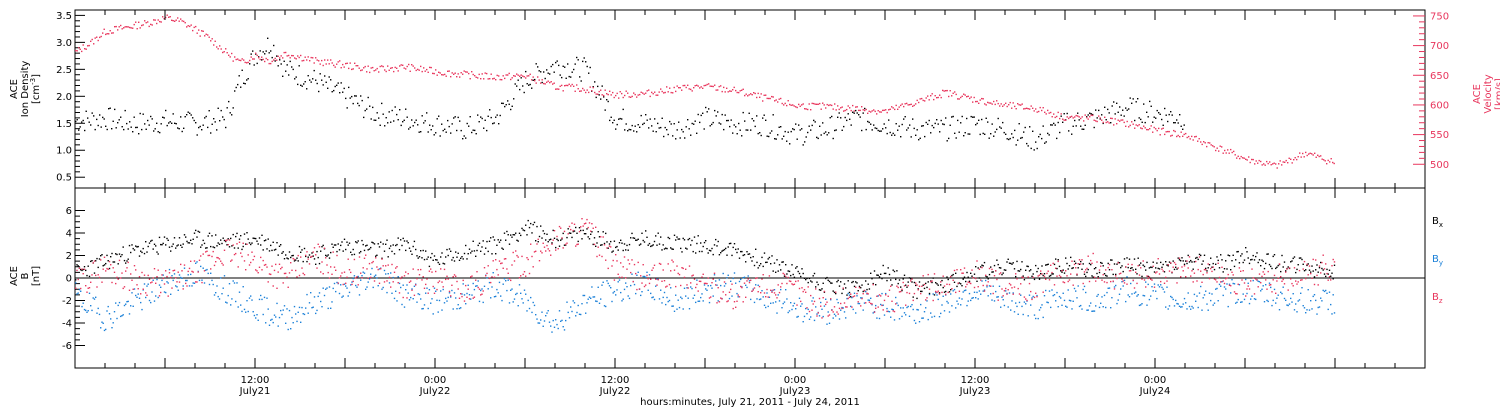 This screenshot has height=410, width=1500. I want to click on x-tick-time-label: 0:00, so click(1155, 380).